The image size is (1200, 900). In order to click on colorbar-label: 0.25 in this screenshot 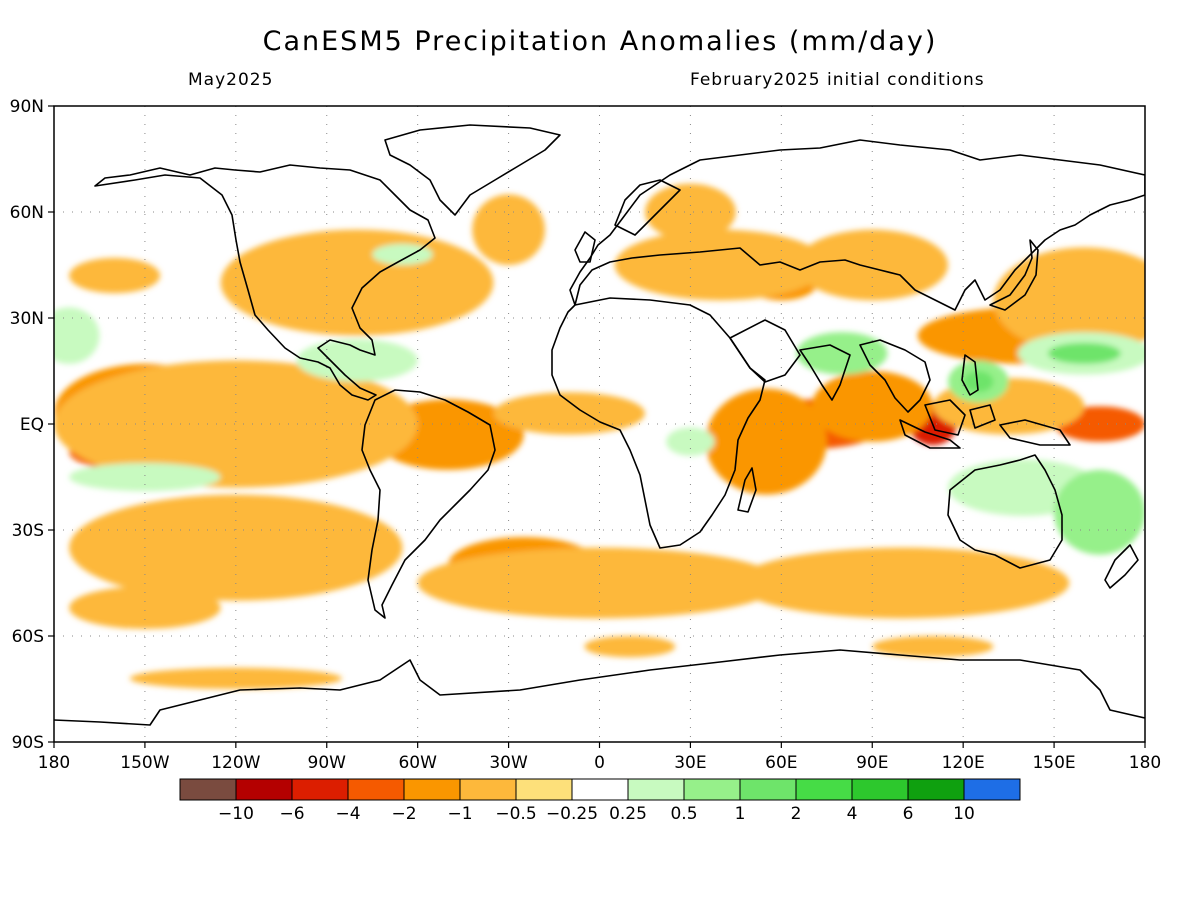, I will do `click(628, 814)`.